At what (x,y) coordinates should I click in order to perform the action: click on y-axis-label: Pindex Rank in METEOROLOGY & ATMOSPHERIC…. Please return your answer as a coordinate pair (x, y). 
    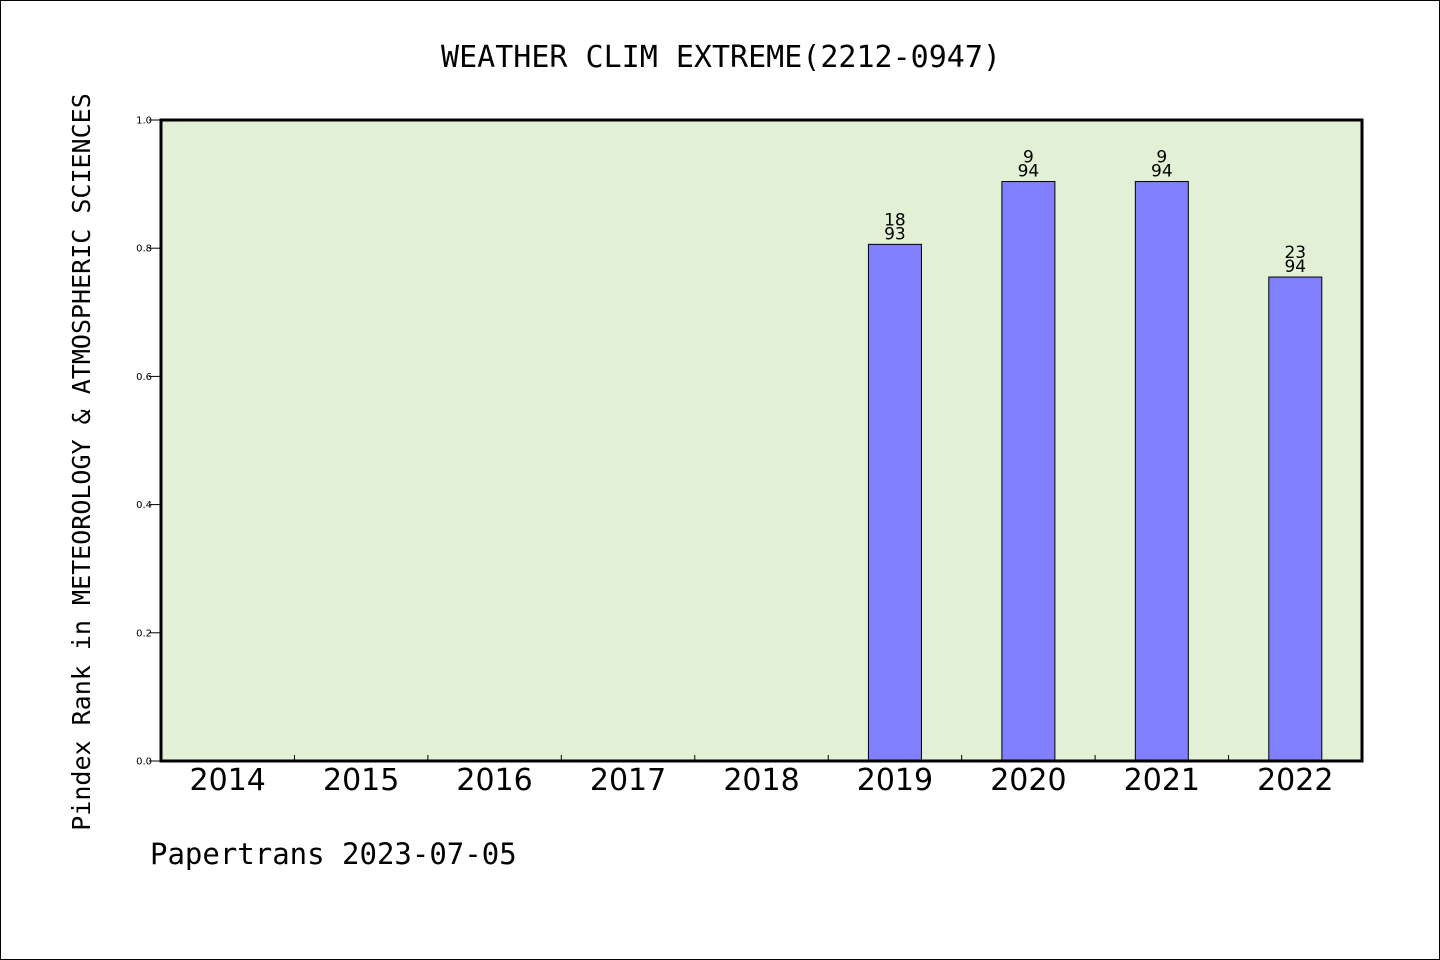
    Looking at the image, I should click on (81, 462).